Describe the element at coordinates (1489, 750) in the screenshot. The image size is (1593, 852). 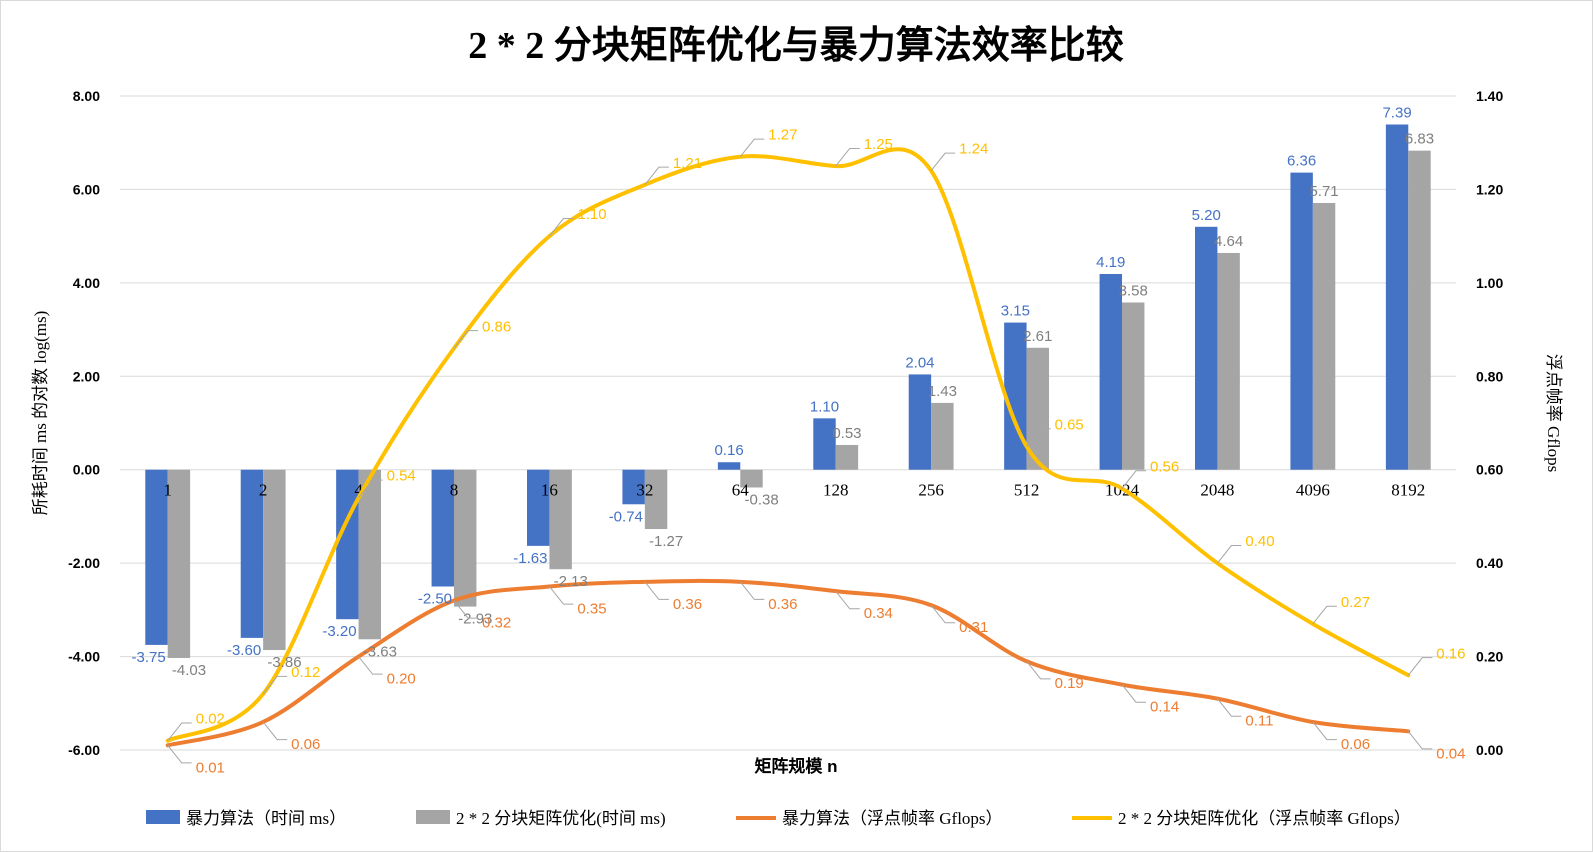
I see `right-tick-label: 0.00` at that location.